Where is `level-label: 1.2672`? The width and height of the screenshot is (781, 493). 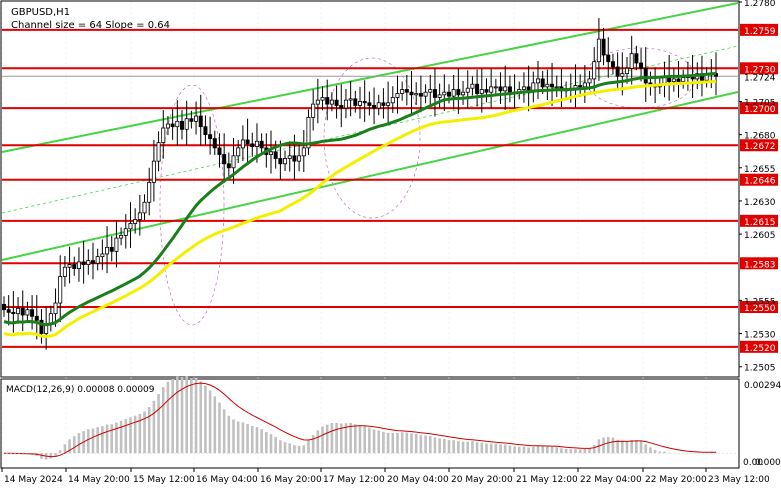
level-label: 1.2672 is located at coordinates (760, 147).